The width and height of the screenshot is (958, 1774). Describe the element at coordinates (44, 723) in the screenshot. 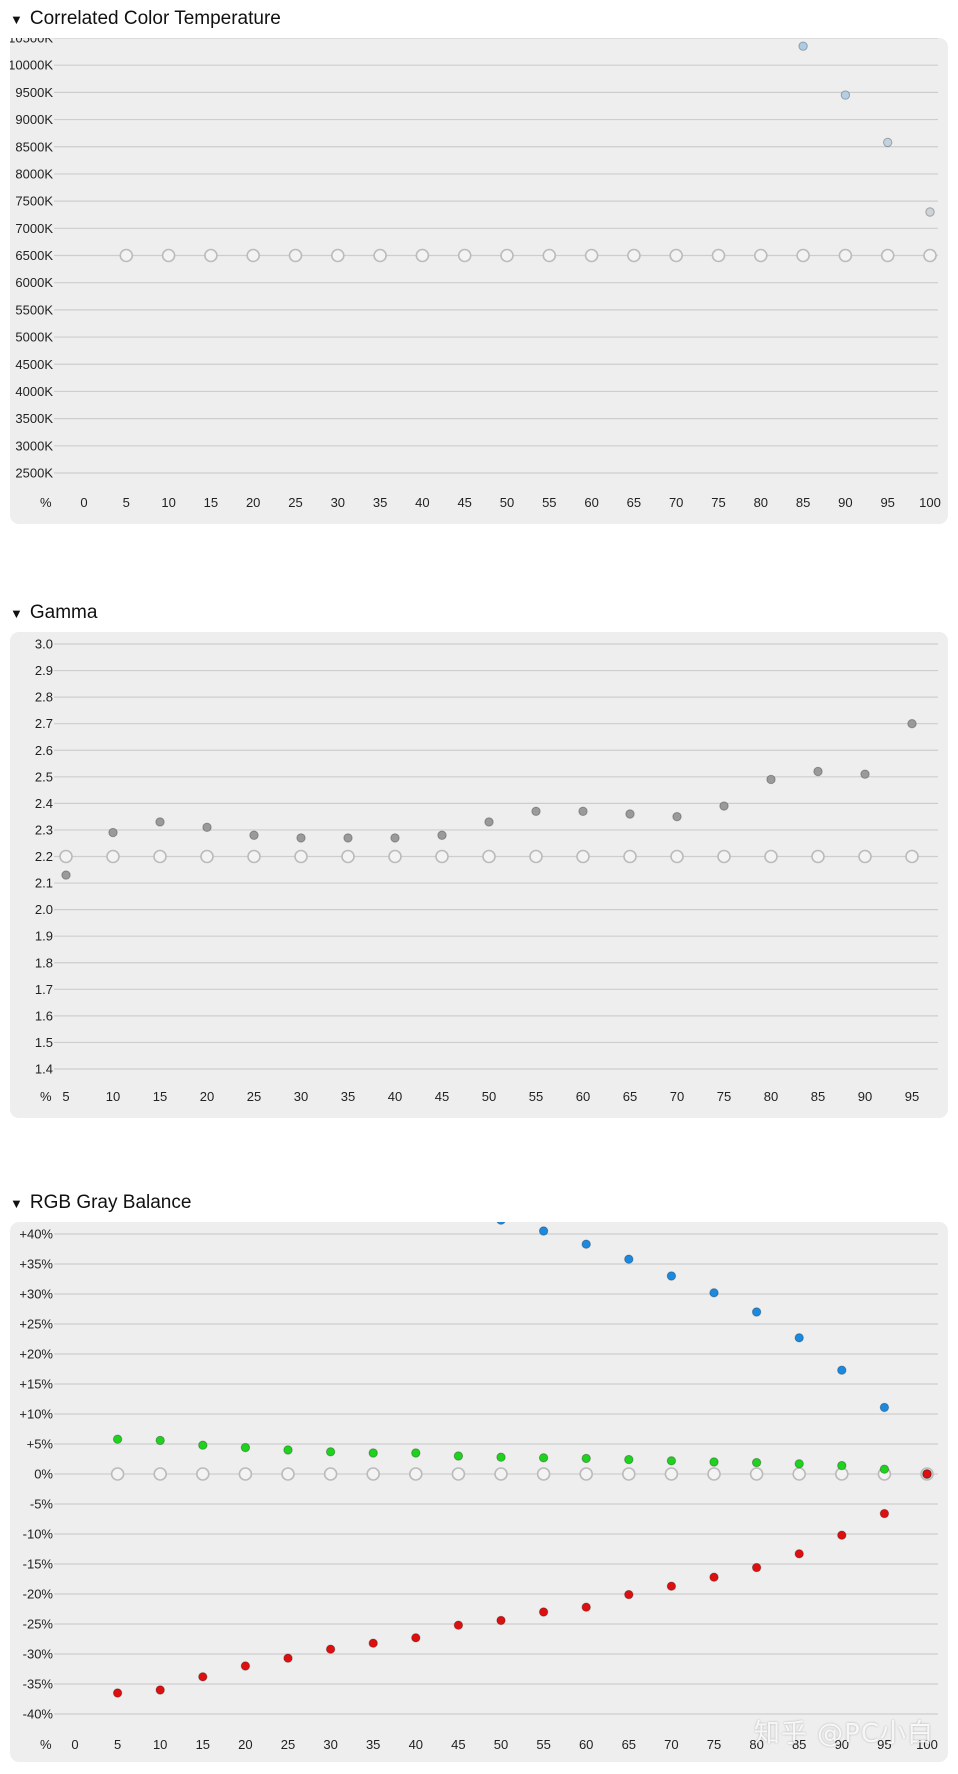

I see `y-tick-label: 2.7` at that location.